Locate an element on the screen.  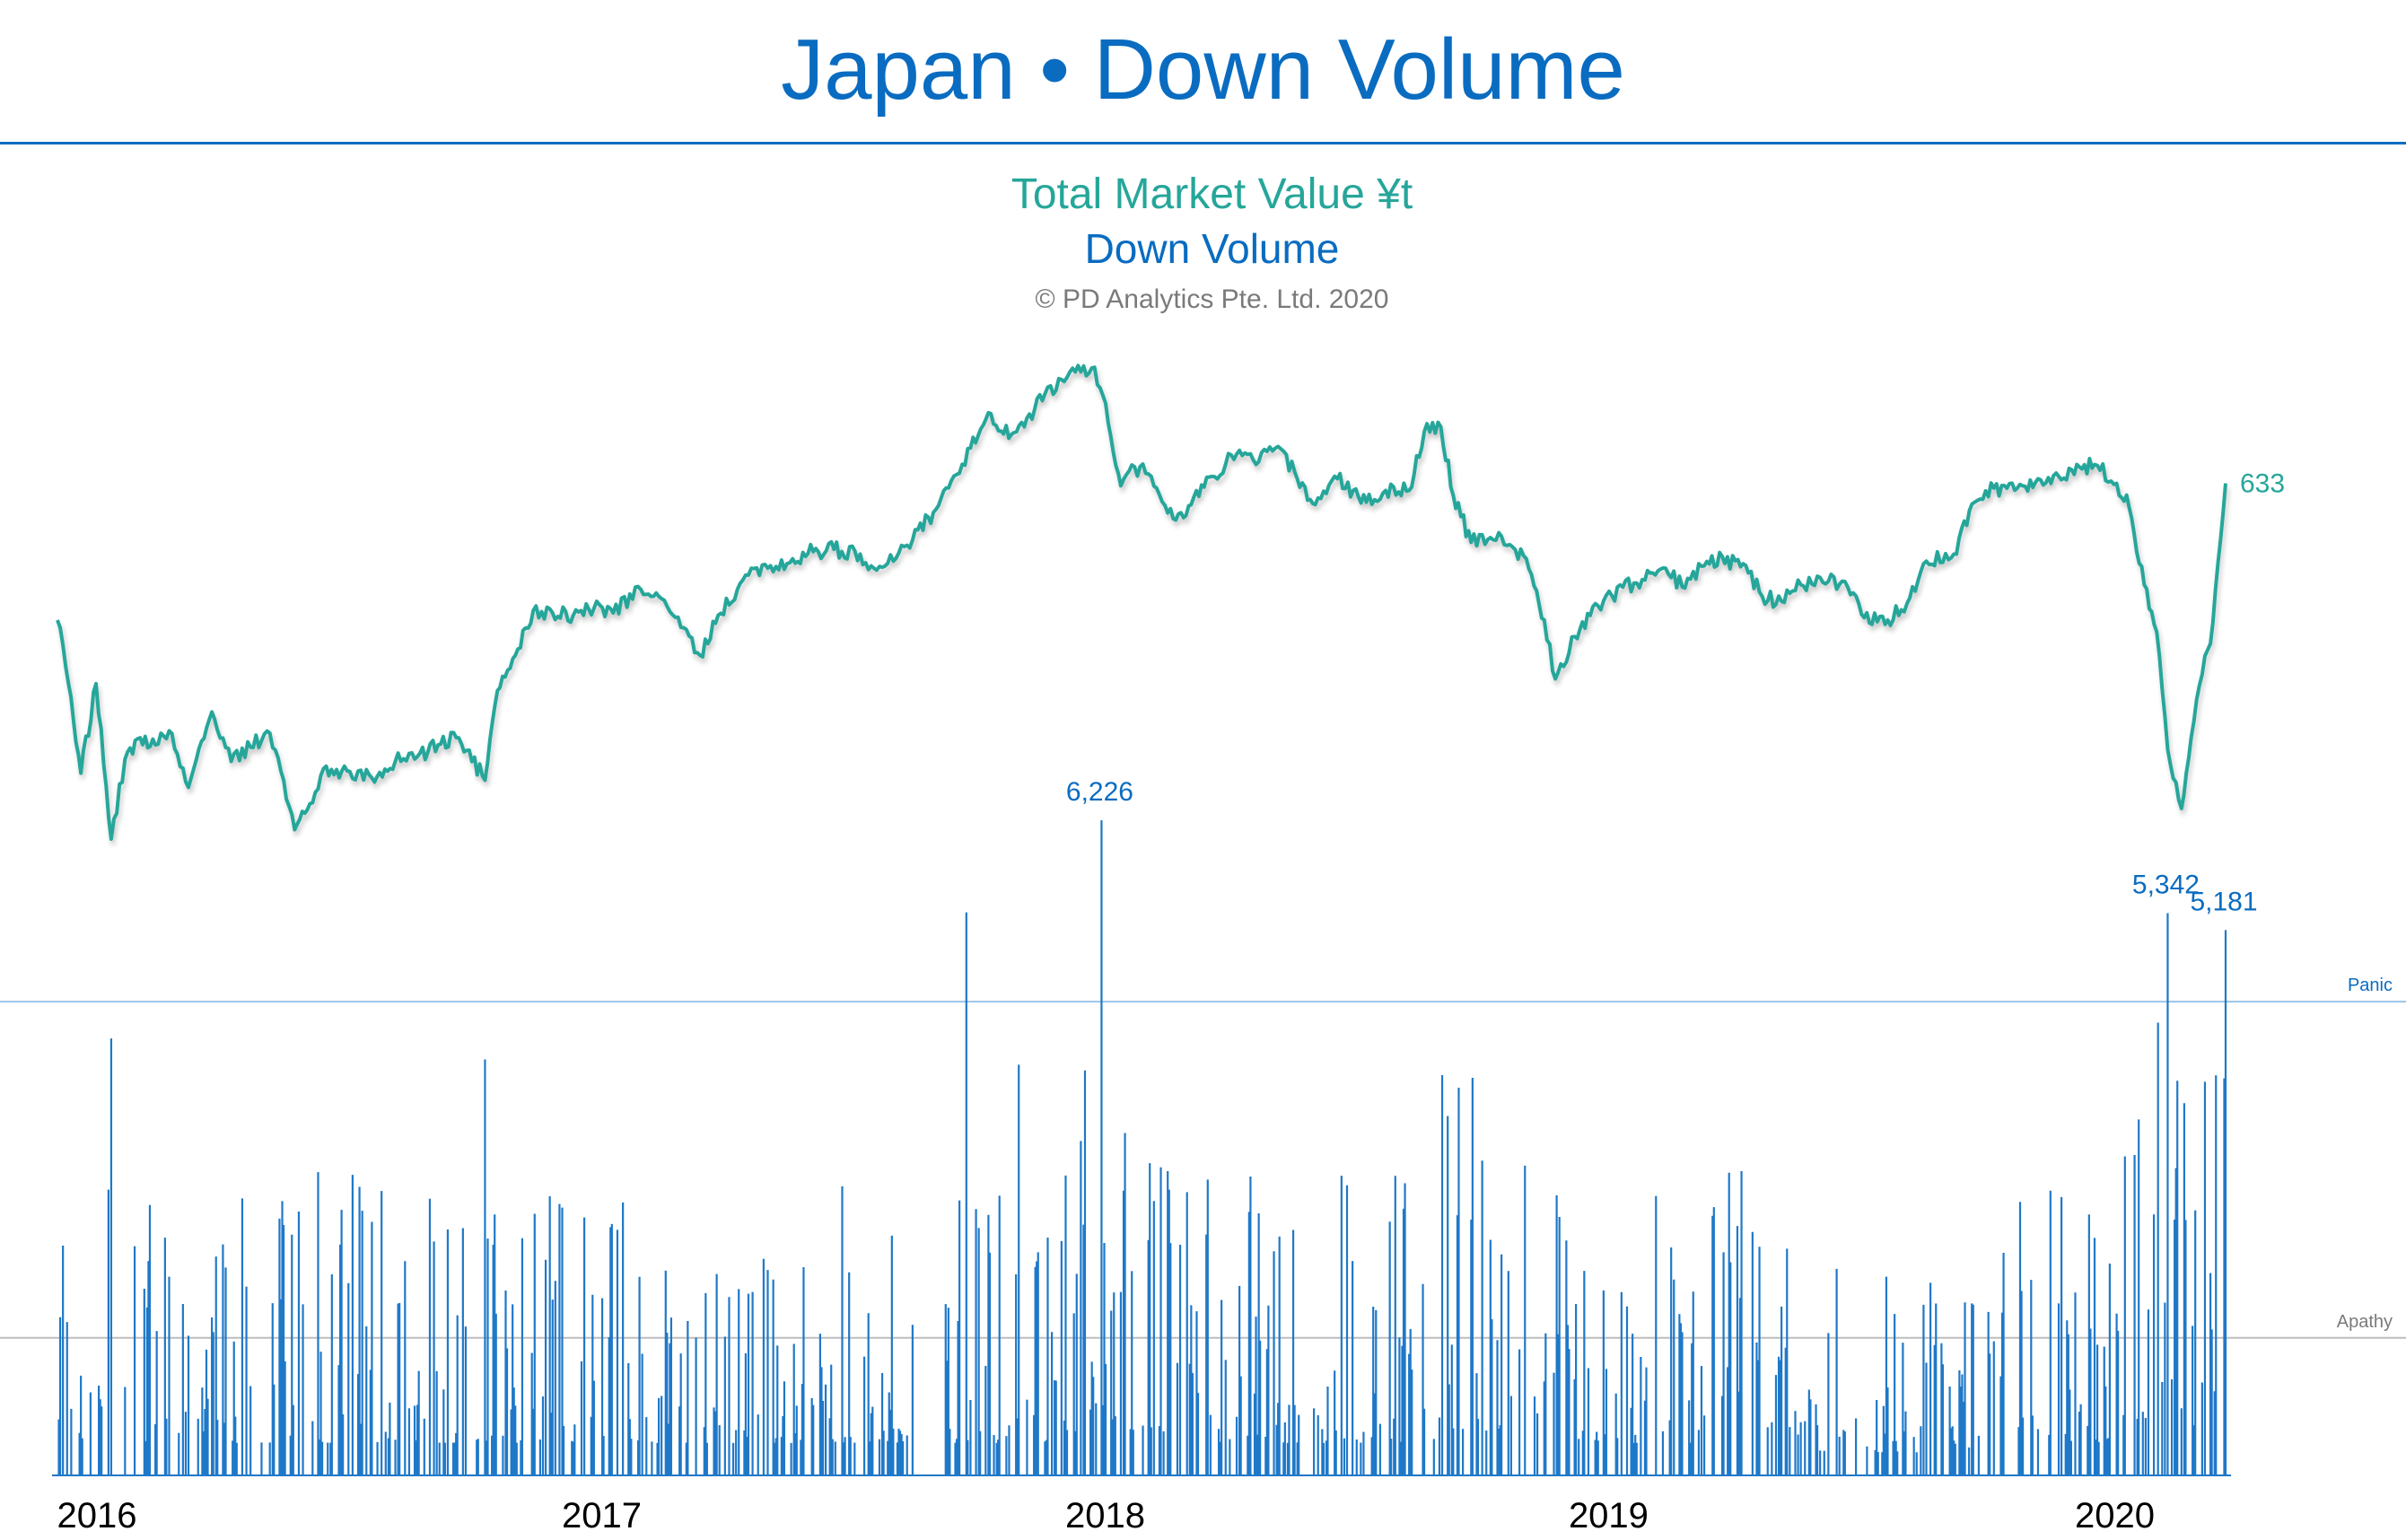
x-tick-label: 2020 is located at coordinates (2115, 1516).